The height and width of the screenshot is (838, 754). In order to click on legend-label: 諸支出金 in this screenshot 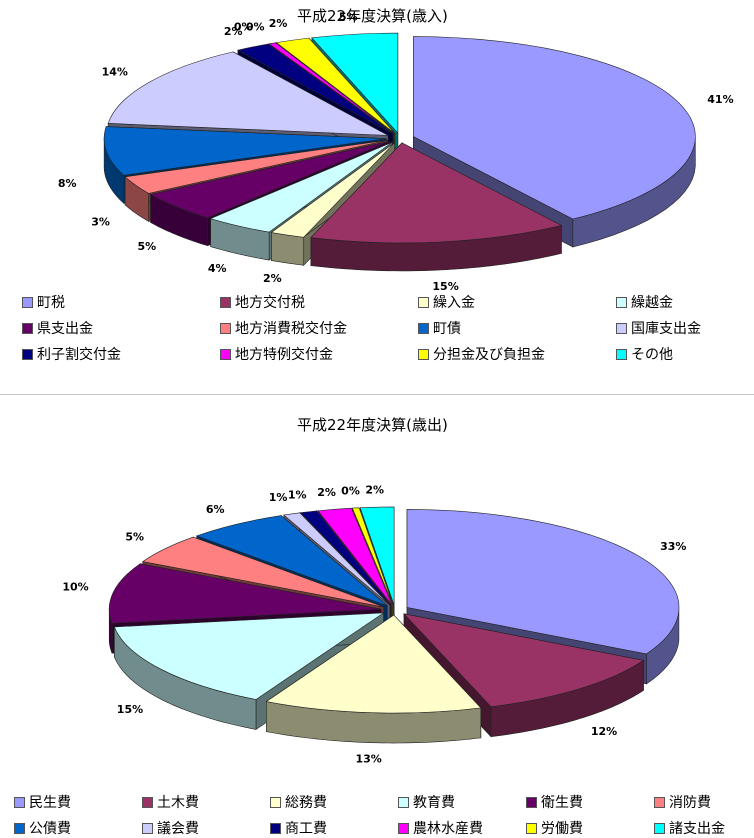, I will do `click(697, 829)`.